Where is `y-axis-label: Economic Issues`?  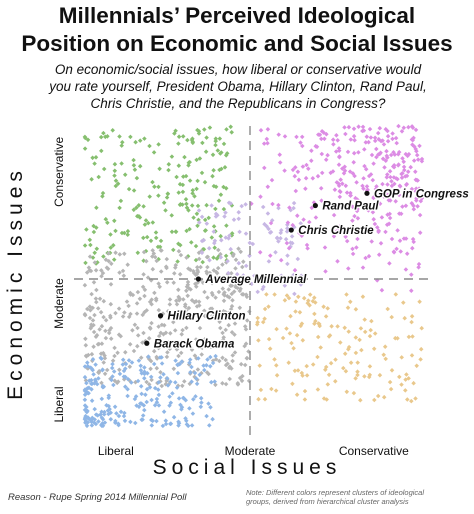
y-axis-label: Economic Issues is located at coordinates (15, 283).